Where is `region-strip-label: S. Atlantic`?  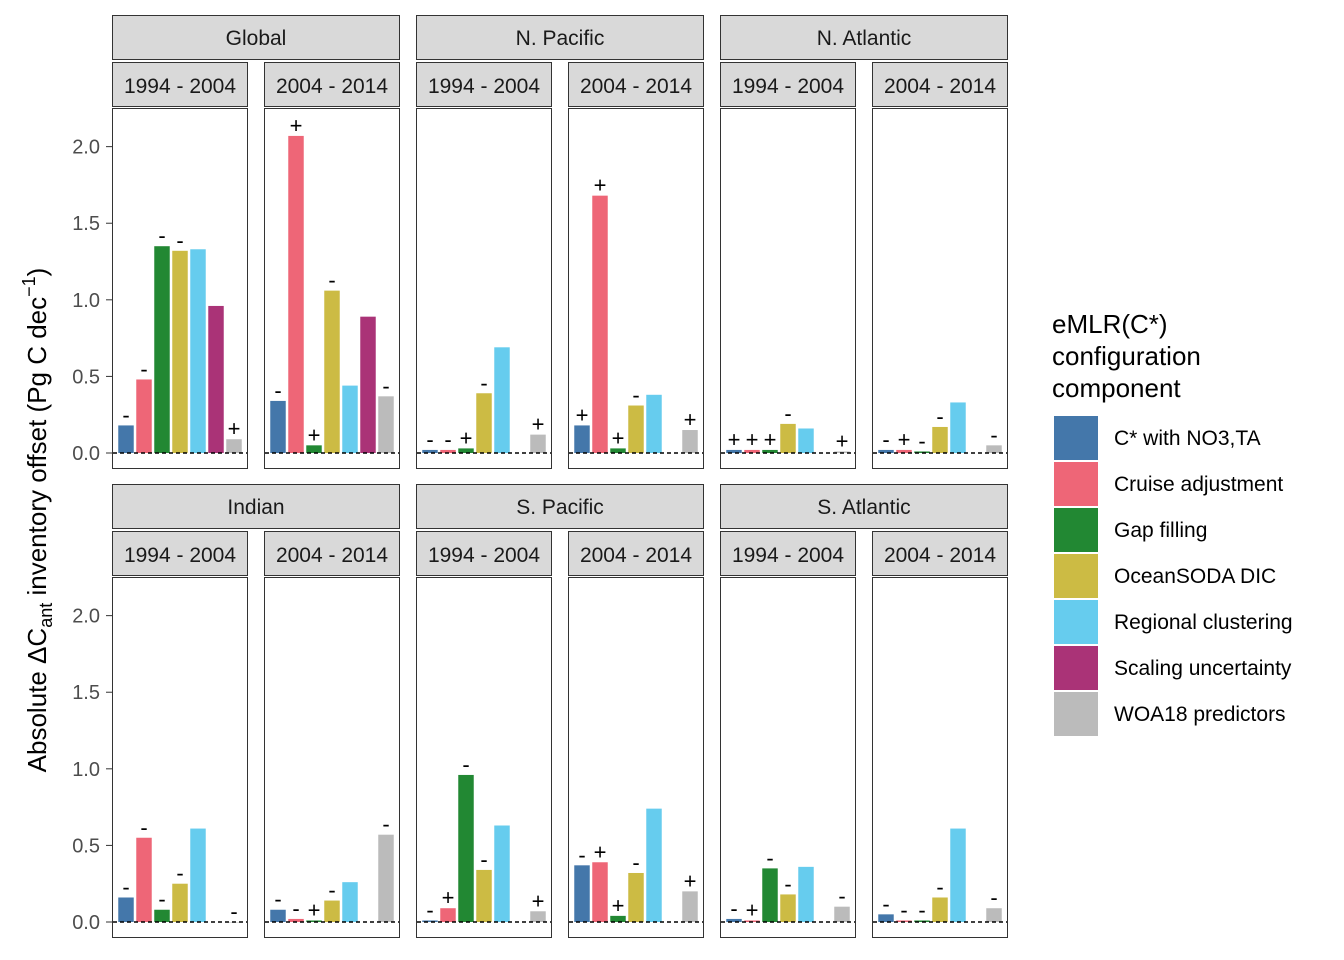
region-strip-label: S. Atlantic is located at coordinates (863, 507).